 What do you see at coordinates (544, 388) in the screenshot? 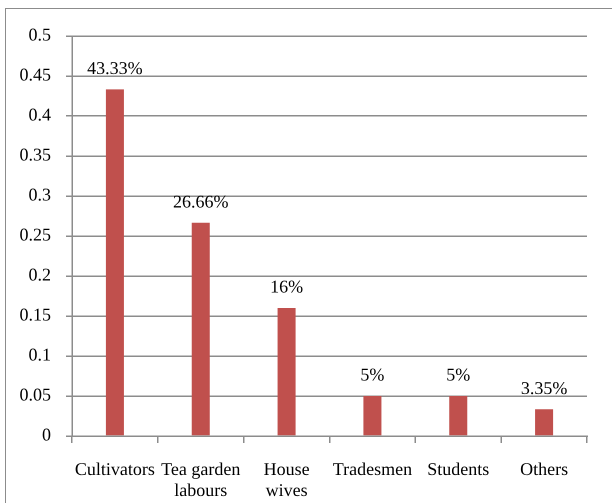
I see `data-label: 3.35%` at bounding box center [544, 388].